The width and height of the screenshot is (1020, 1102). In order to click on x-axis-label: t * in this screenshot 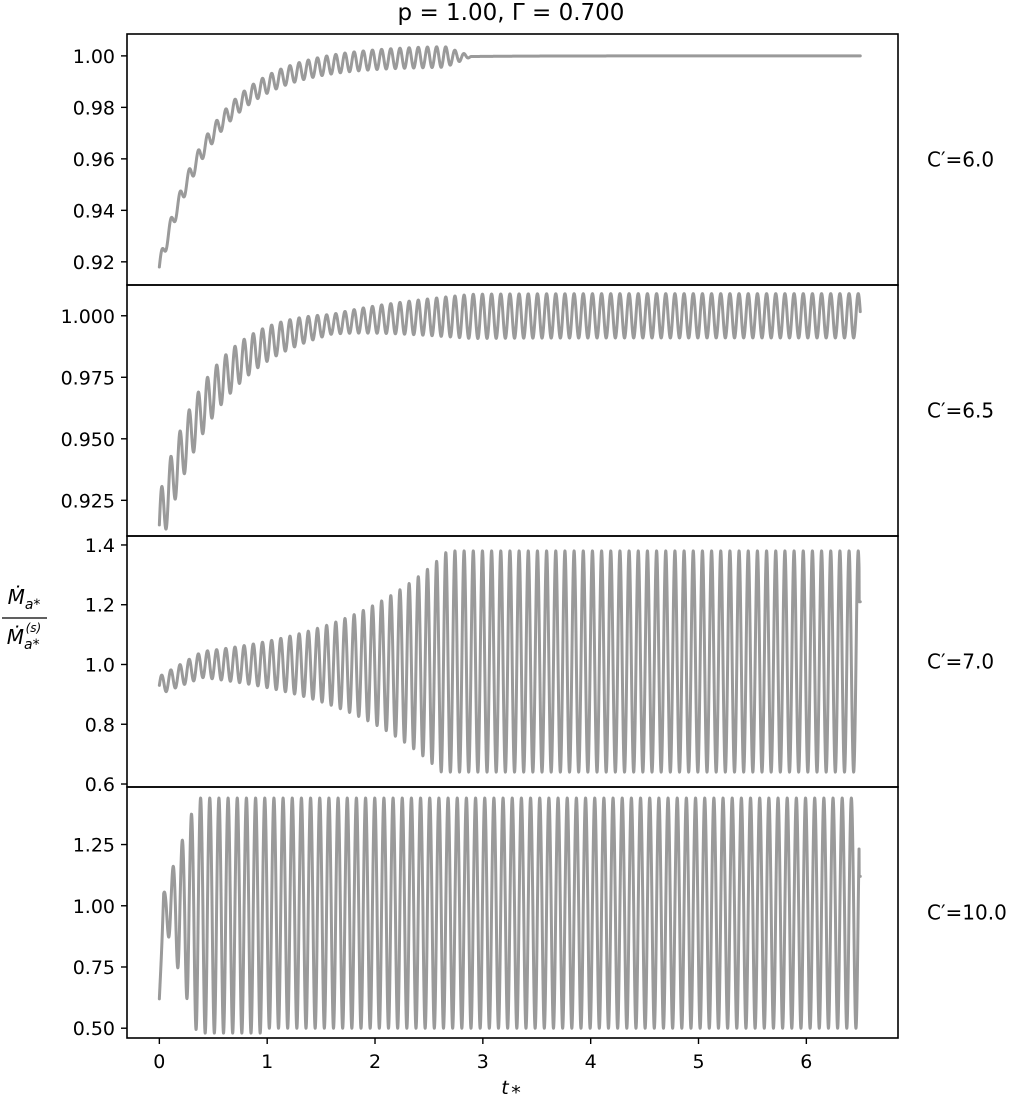, I will do `click(510, 1089)`.